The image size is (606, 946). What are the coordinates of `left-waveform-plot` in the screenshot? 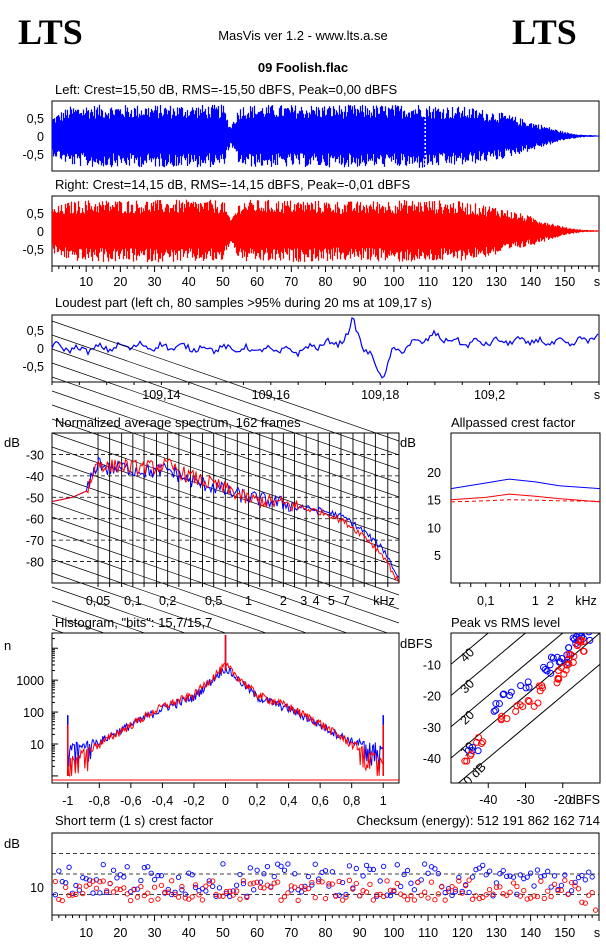 It's located at (325, 136).